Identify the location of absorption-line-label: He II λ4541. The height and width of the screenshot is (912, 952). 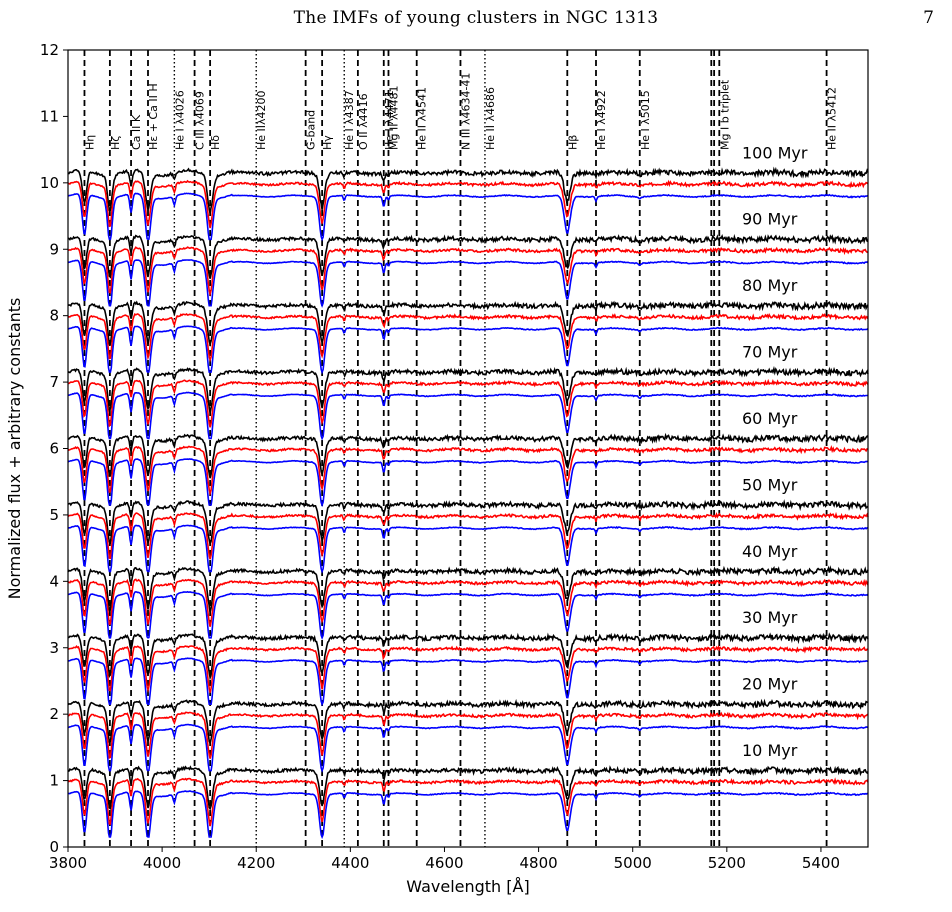
(422, 118).